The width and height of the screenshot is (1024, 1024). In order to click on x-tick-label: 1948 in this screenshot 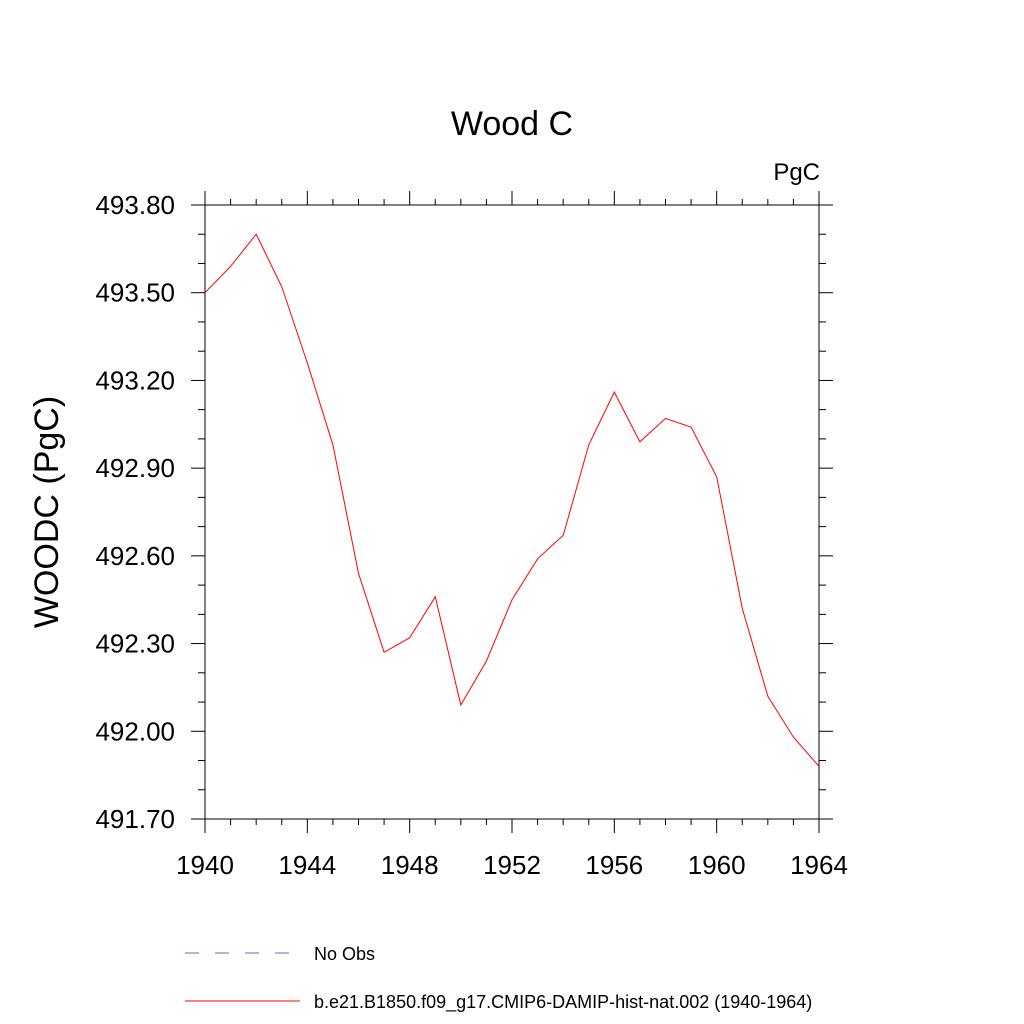, I will do `click(410, 865)`.